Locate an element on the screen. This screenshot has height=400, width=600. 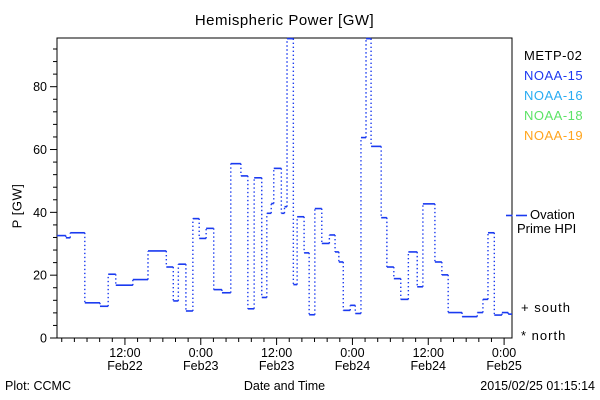
ovation-legend-line2: Prime HPI is located at coordinates (547, 228).